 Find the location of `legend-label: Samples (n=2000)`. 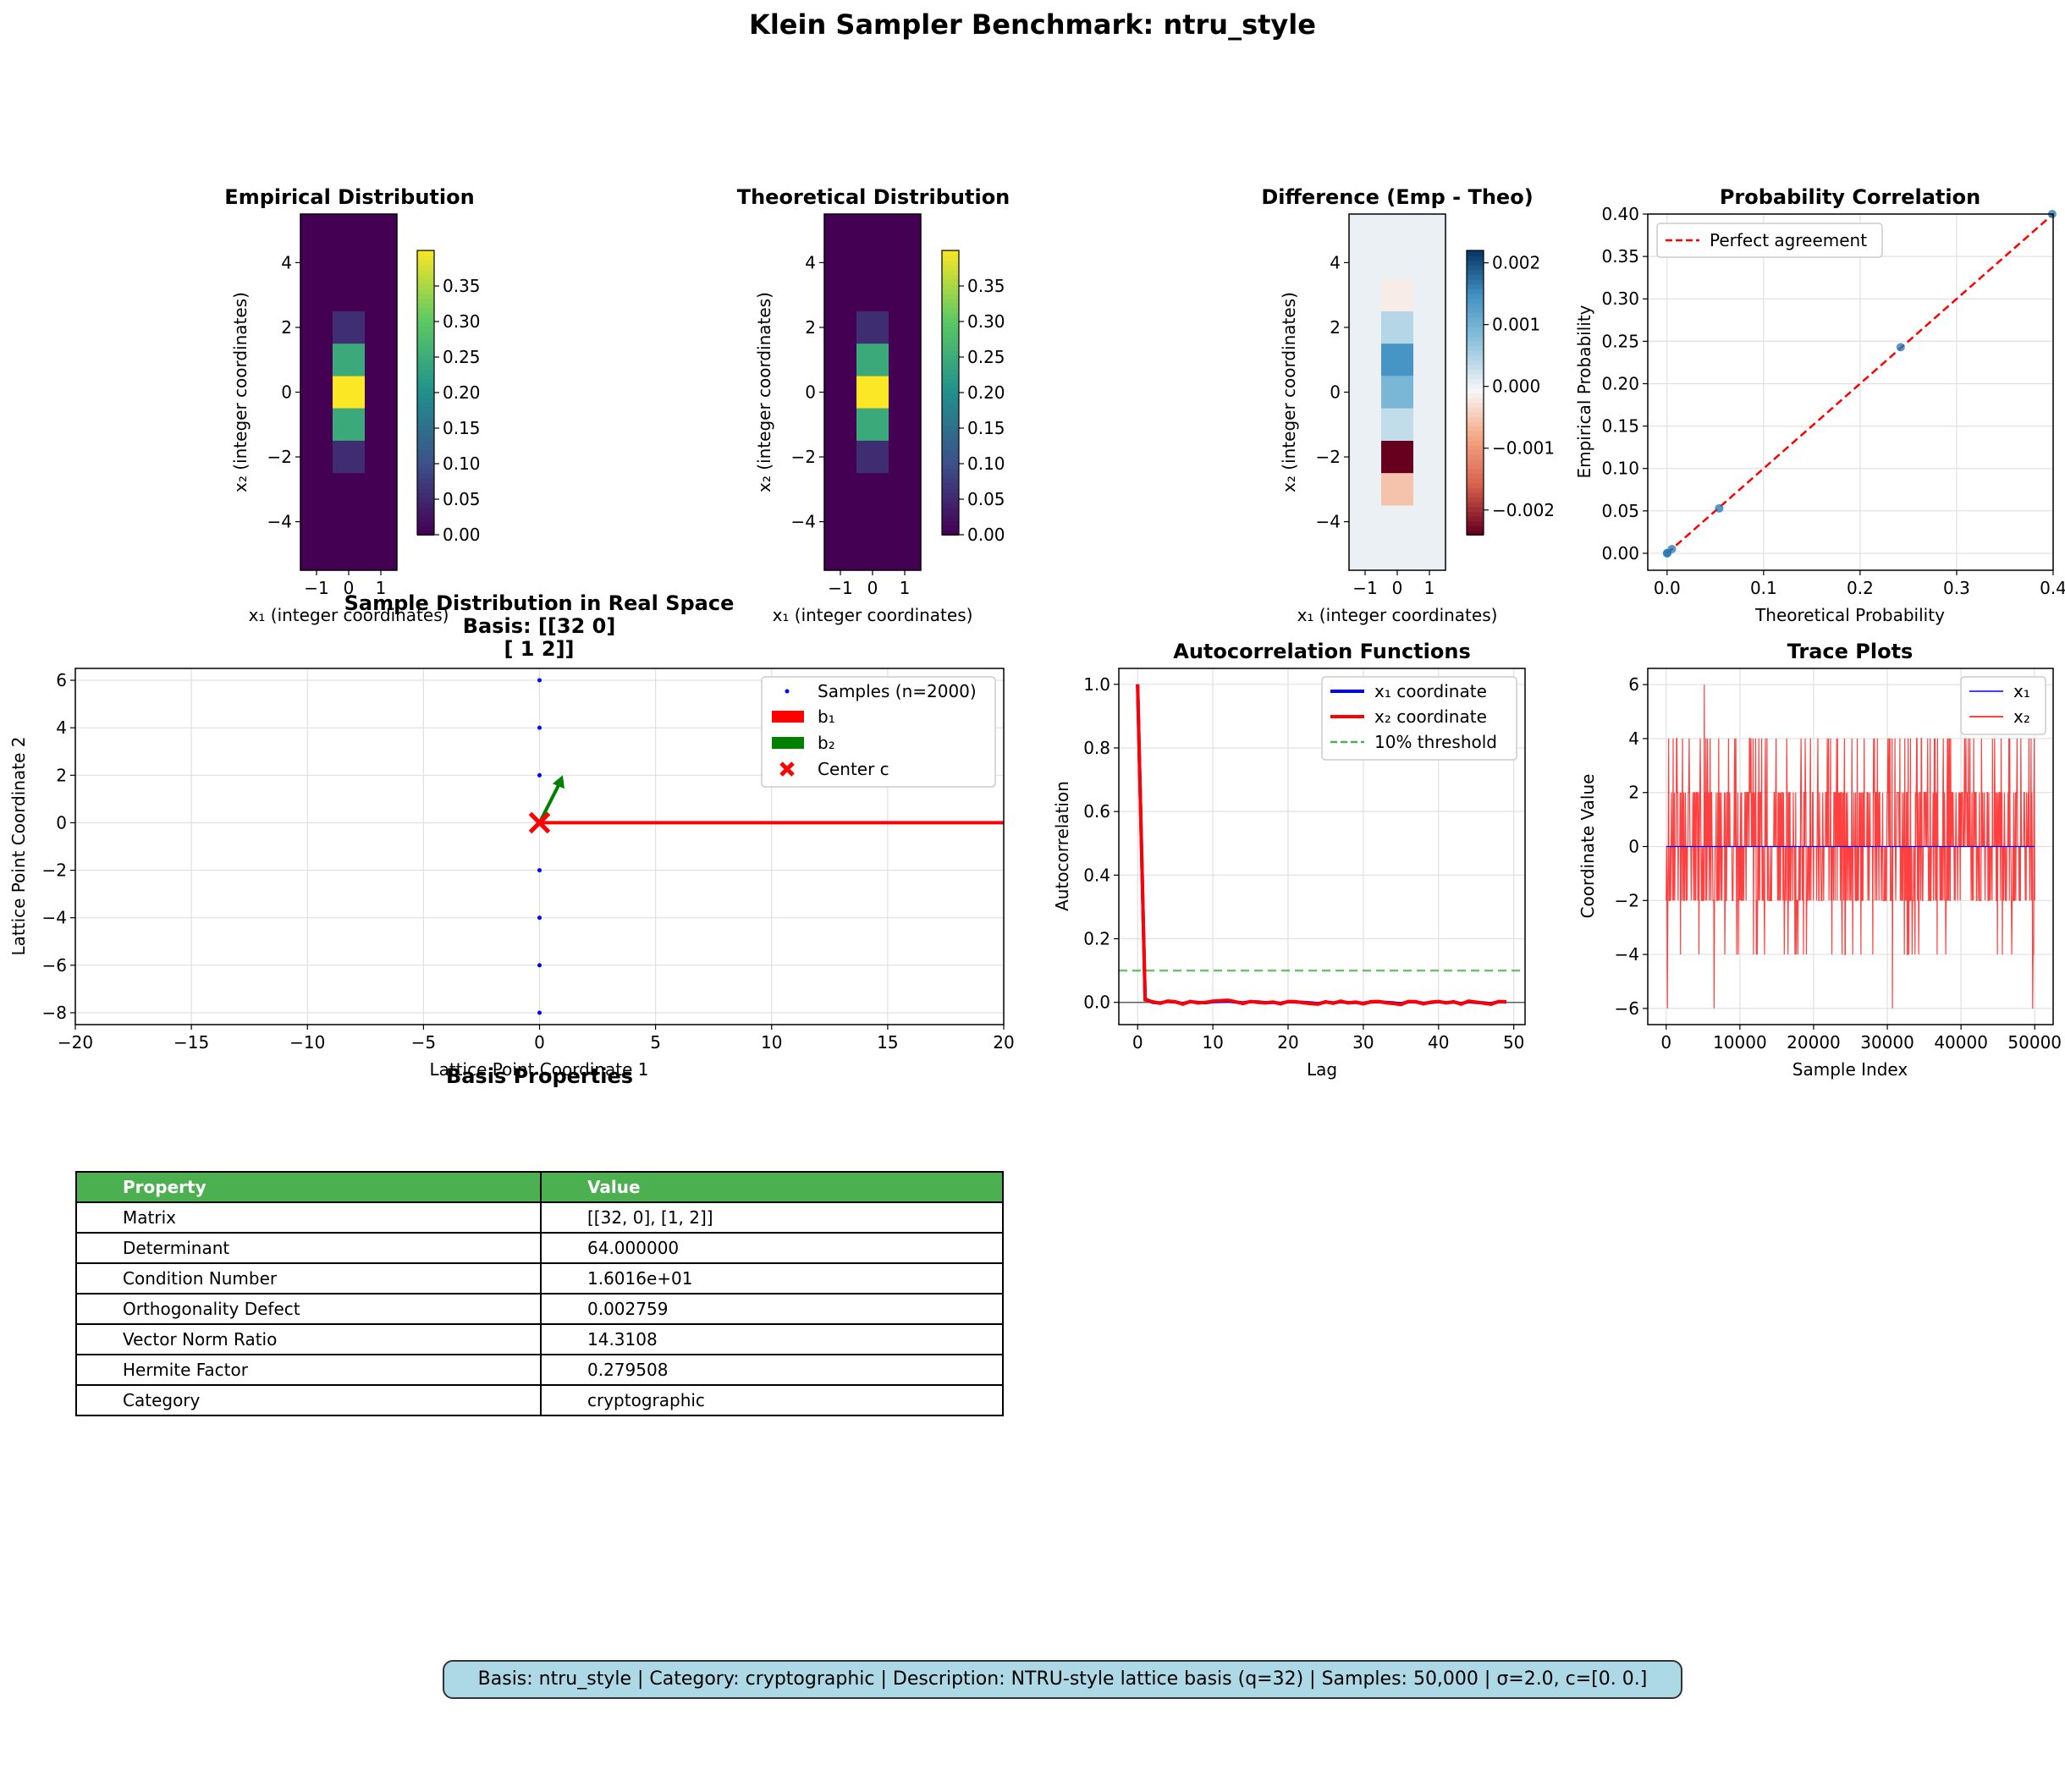

legend-label: Samples (n=2000) is located at coordinates (897, 691).